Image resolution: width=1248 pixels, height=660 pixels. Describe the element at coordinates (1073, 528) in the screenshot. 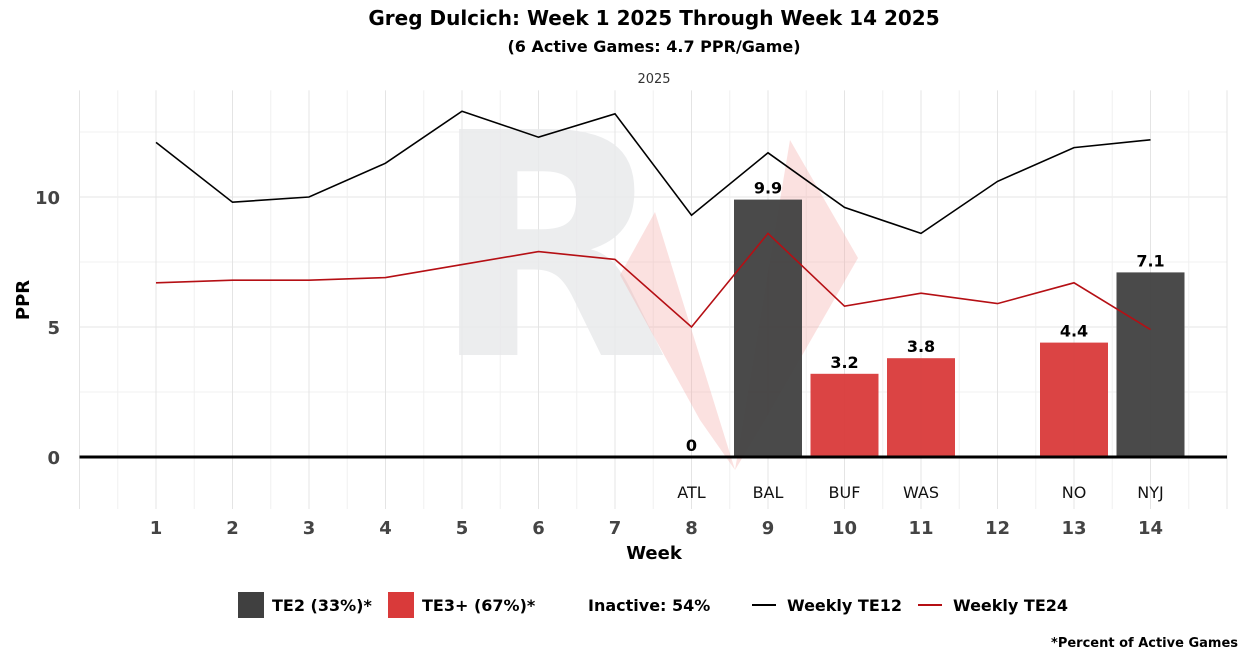

I see `x-tick-label: 13` at that location.